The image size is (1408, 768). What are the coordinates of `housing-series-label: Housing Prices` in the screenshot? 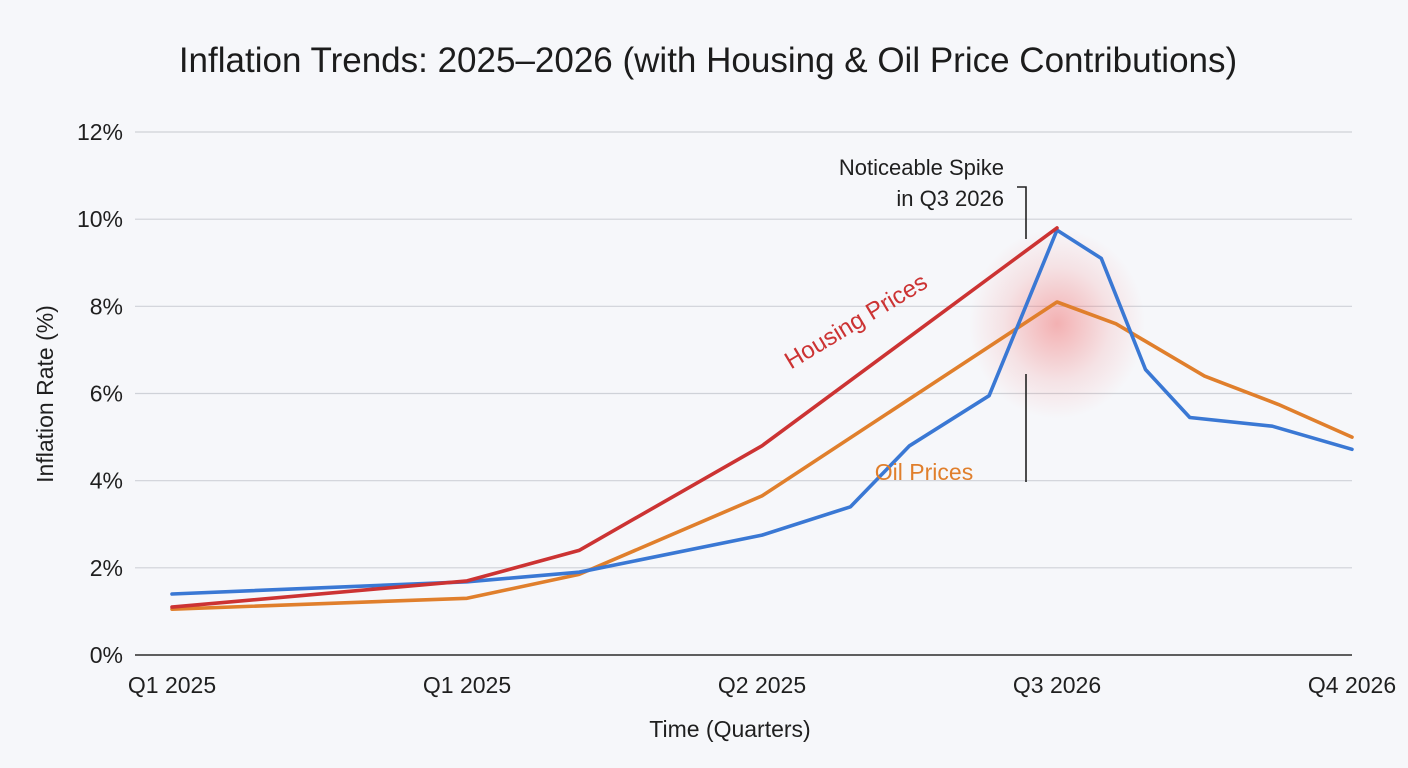 It's located at (856, 321).